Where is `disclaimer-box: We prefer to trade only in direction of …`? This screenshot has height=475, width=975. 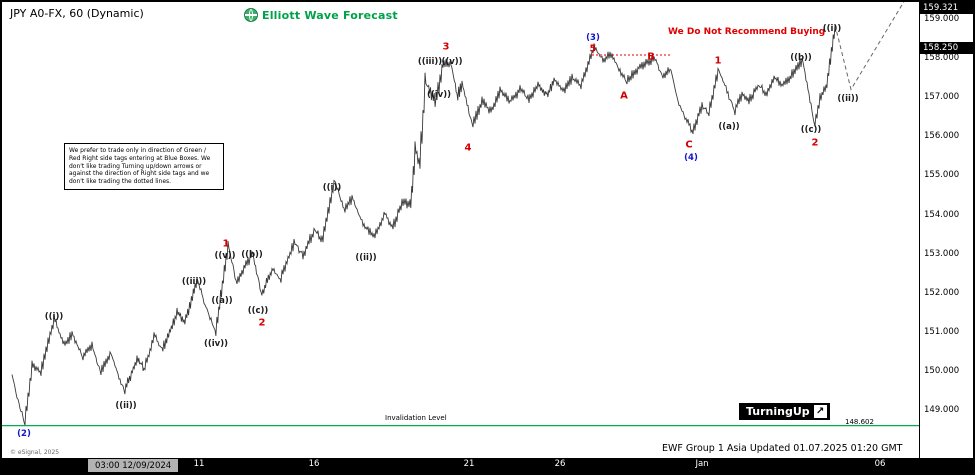
disclaimer-box: We prefer to trade only in direction of … is located at coordinates (144, 166).